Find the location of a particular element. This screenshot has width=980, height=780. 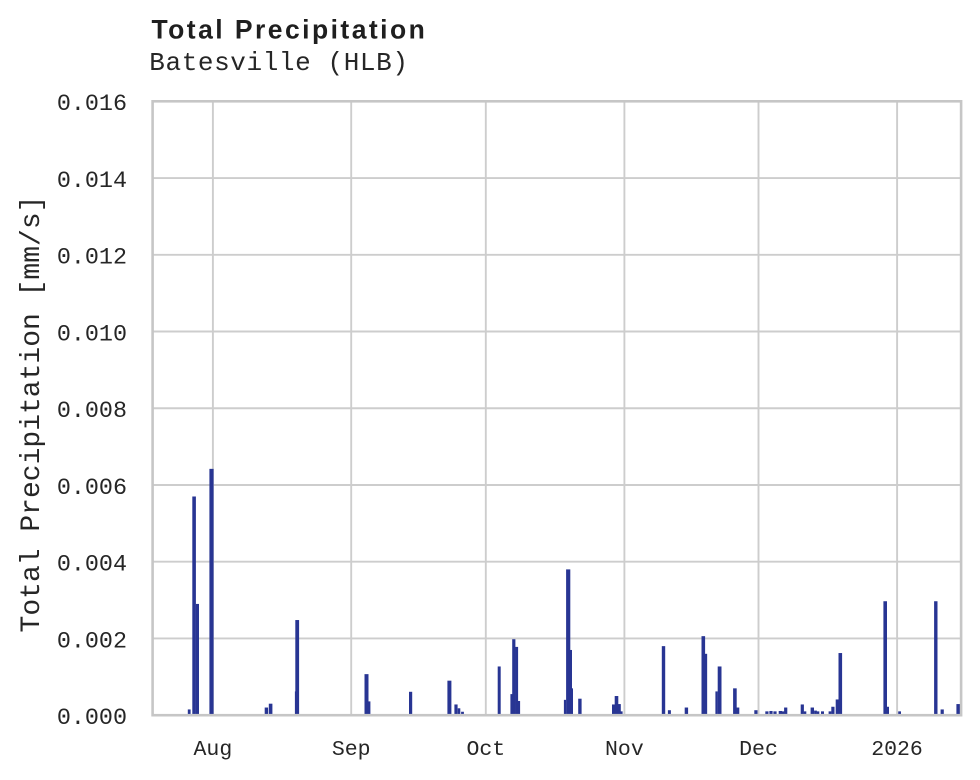

svg-text: 0.010 is located at coordinates (92, 335).